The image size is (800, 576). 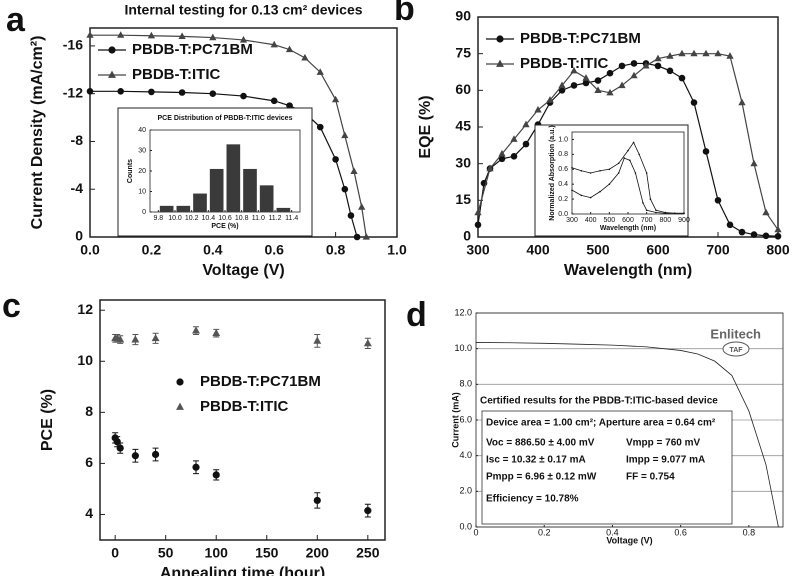 What do you see at coordinates (368, 553) in the screenshot?
I see `x-tick-label: 250` at bounding box center [368, 553].